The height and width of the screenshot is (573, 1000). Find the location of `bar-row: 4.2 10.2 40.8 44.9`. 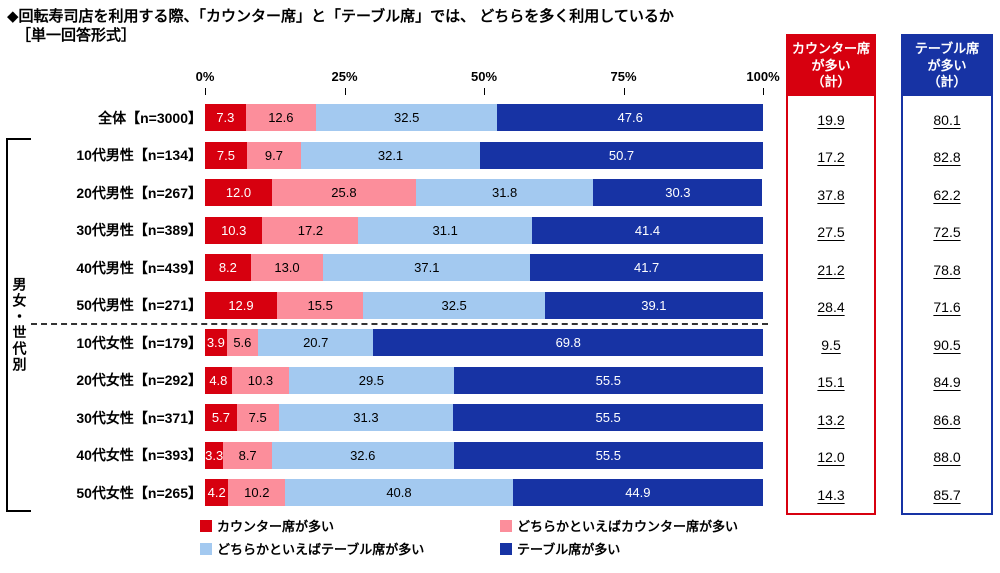

bar-row: 4.2 10.2 40.8 44.9 is located at coordinates (484, 492).